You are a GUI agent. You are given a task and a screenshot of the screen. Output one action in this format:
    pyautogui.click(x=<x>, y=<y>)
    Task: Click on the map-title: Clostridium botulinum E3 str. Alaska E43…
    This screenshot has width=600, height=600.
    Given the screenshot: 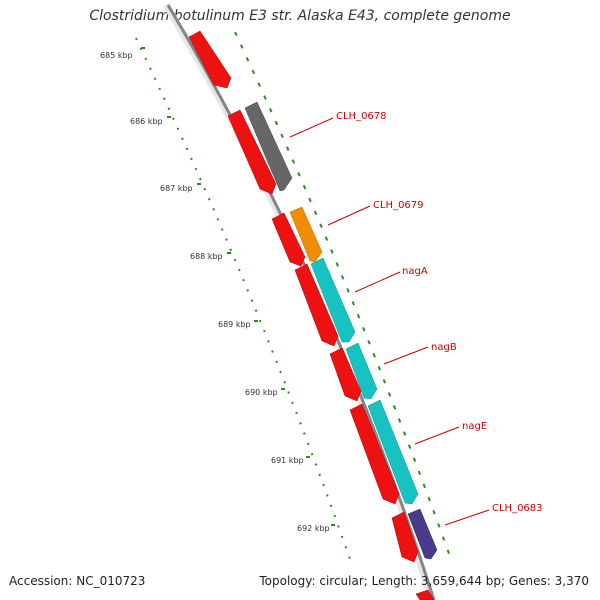 What is the action you would take?
    pyautogui.click(x=300, y=16)
    